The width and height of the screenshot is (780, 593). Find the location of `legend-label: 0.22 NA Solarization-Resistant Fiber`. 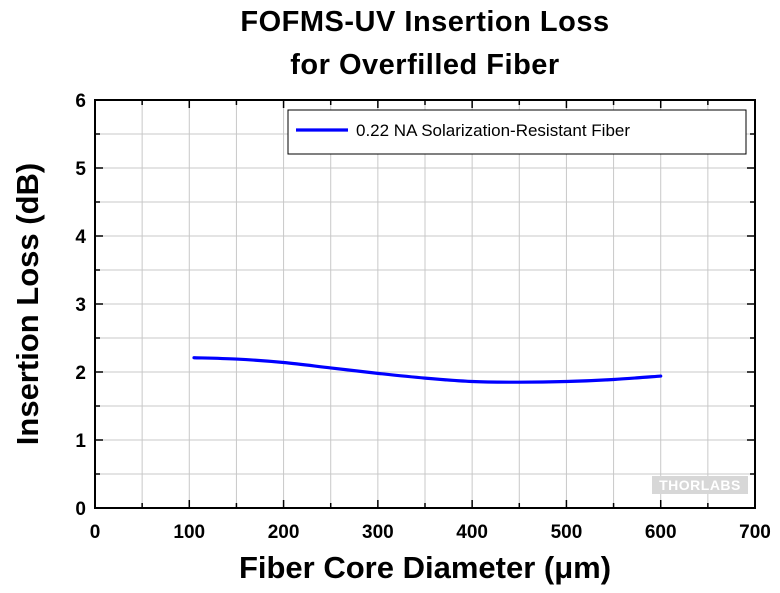

legend-label: 0.22 NA Solarization-Resistant Fiber is located at coordinates (493, 130).